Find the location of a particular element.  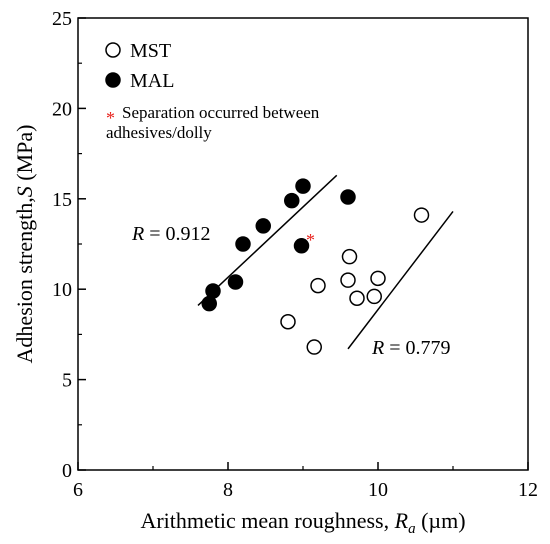

x-tick-label: 10 is located at coordinates (378, 490).